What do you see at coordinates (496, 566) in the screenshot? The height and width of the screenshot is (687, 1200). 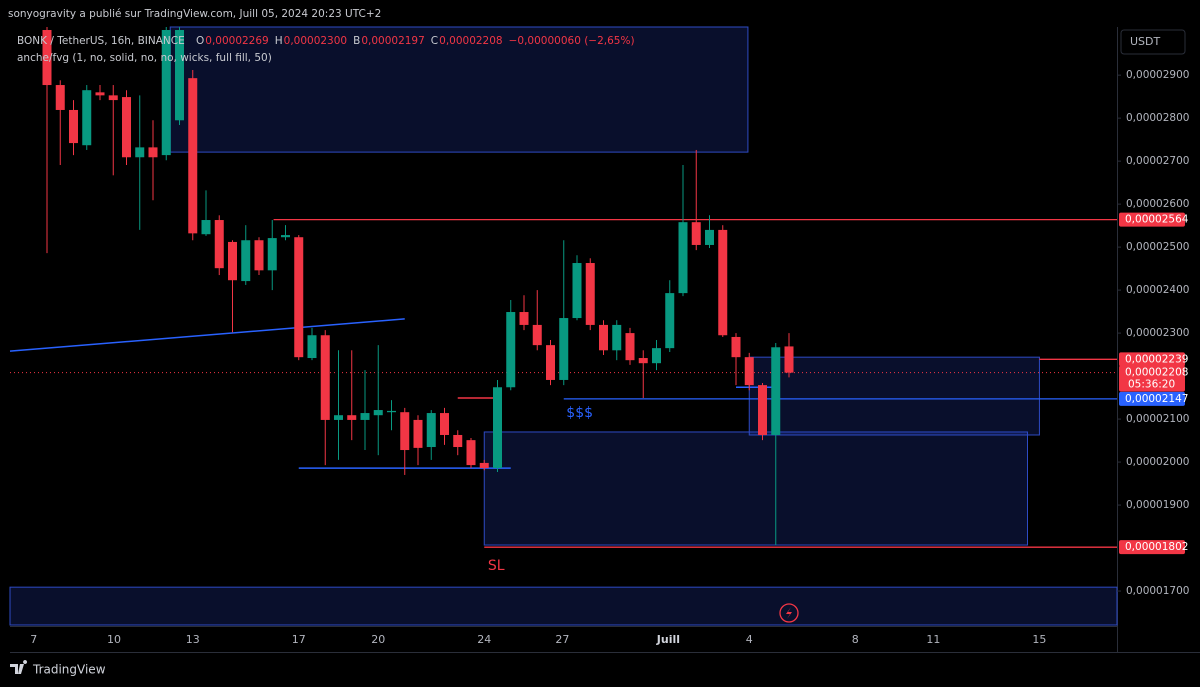 I see `annotation: SL` at bounding box center [496, 566].